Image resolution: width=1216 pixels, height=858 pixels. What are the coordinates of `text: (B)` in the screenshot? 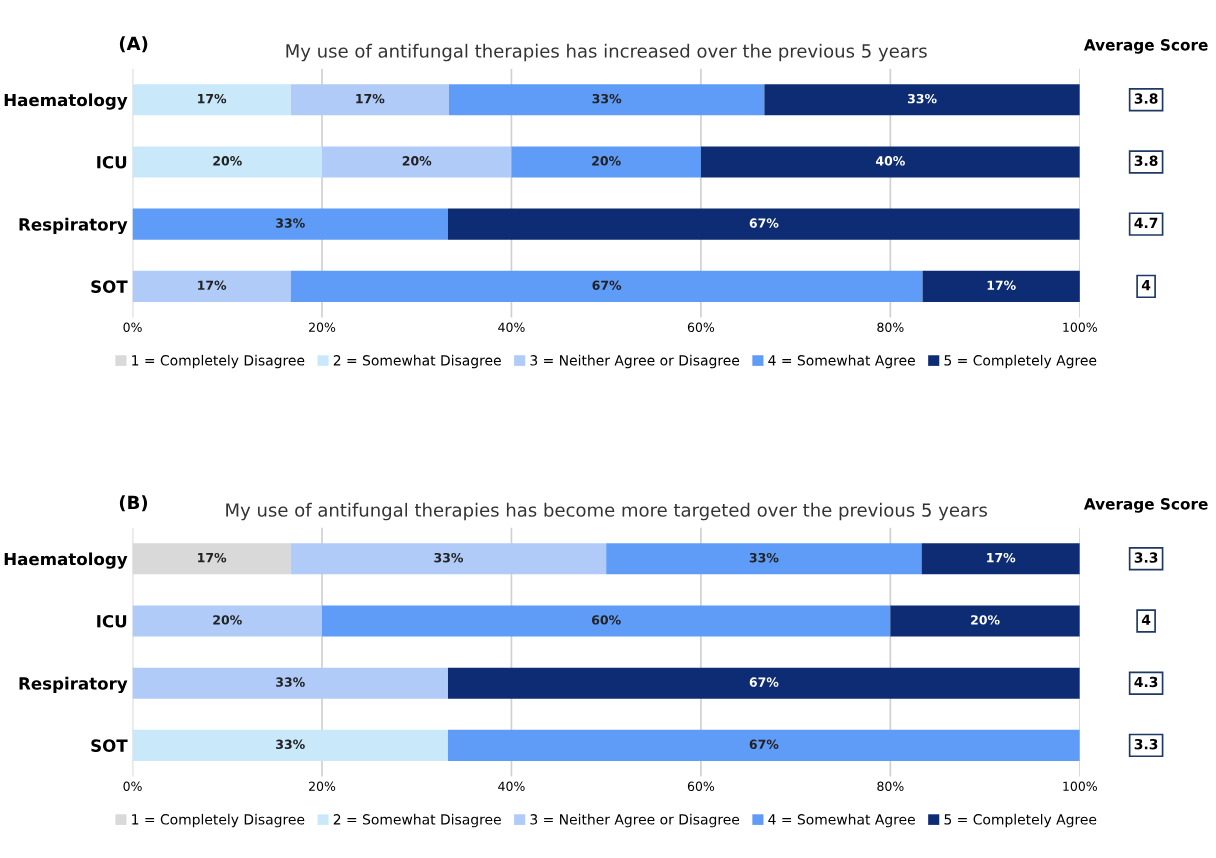 It's located at (133, 503).